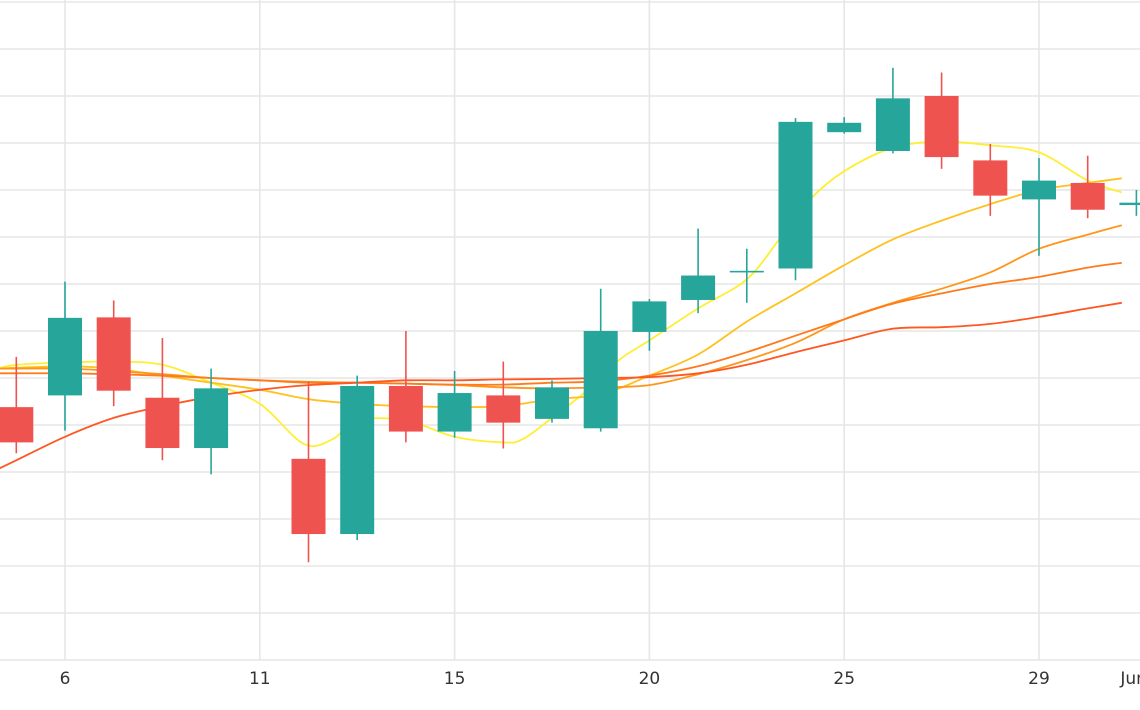 Image resolution: width=1140 pixels, height=710 pixels. What do you see at coordinates (455, 679) in the screenshot?
I see `x-tick-label: 15` at bounding box center [455, 679].